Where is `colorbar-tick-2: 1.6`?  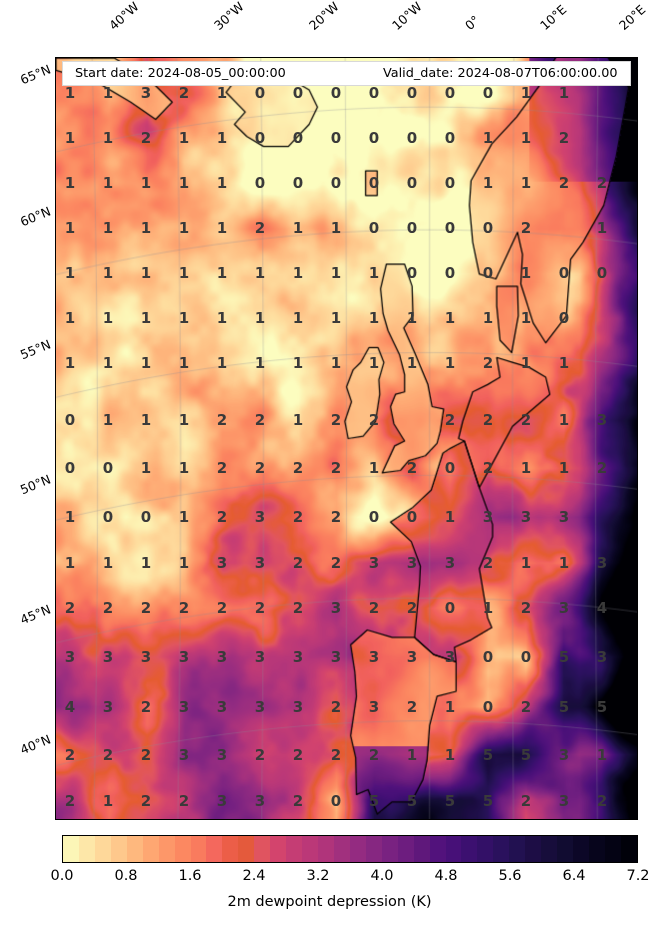
colorbar-tick-2: 1.6 is located at coordinates (190, 876).